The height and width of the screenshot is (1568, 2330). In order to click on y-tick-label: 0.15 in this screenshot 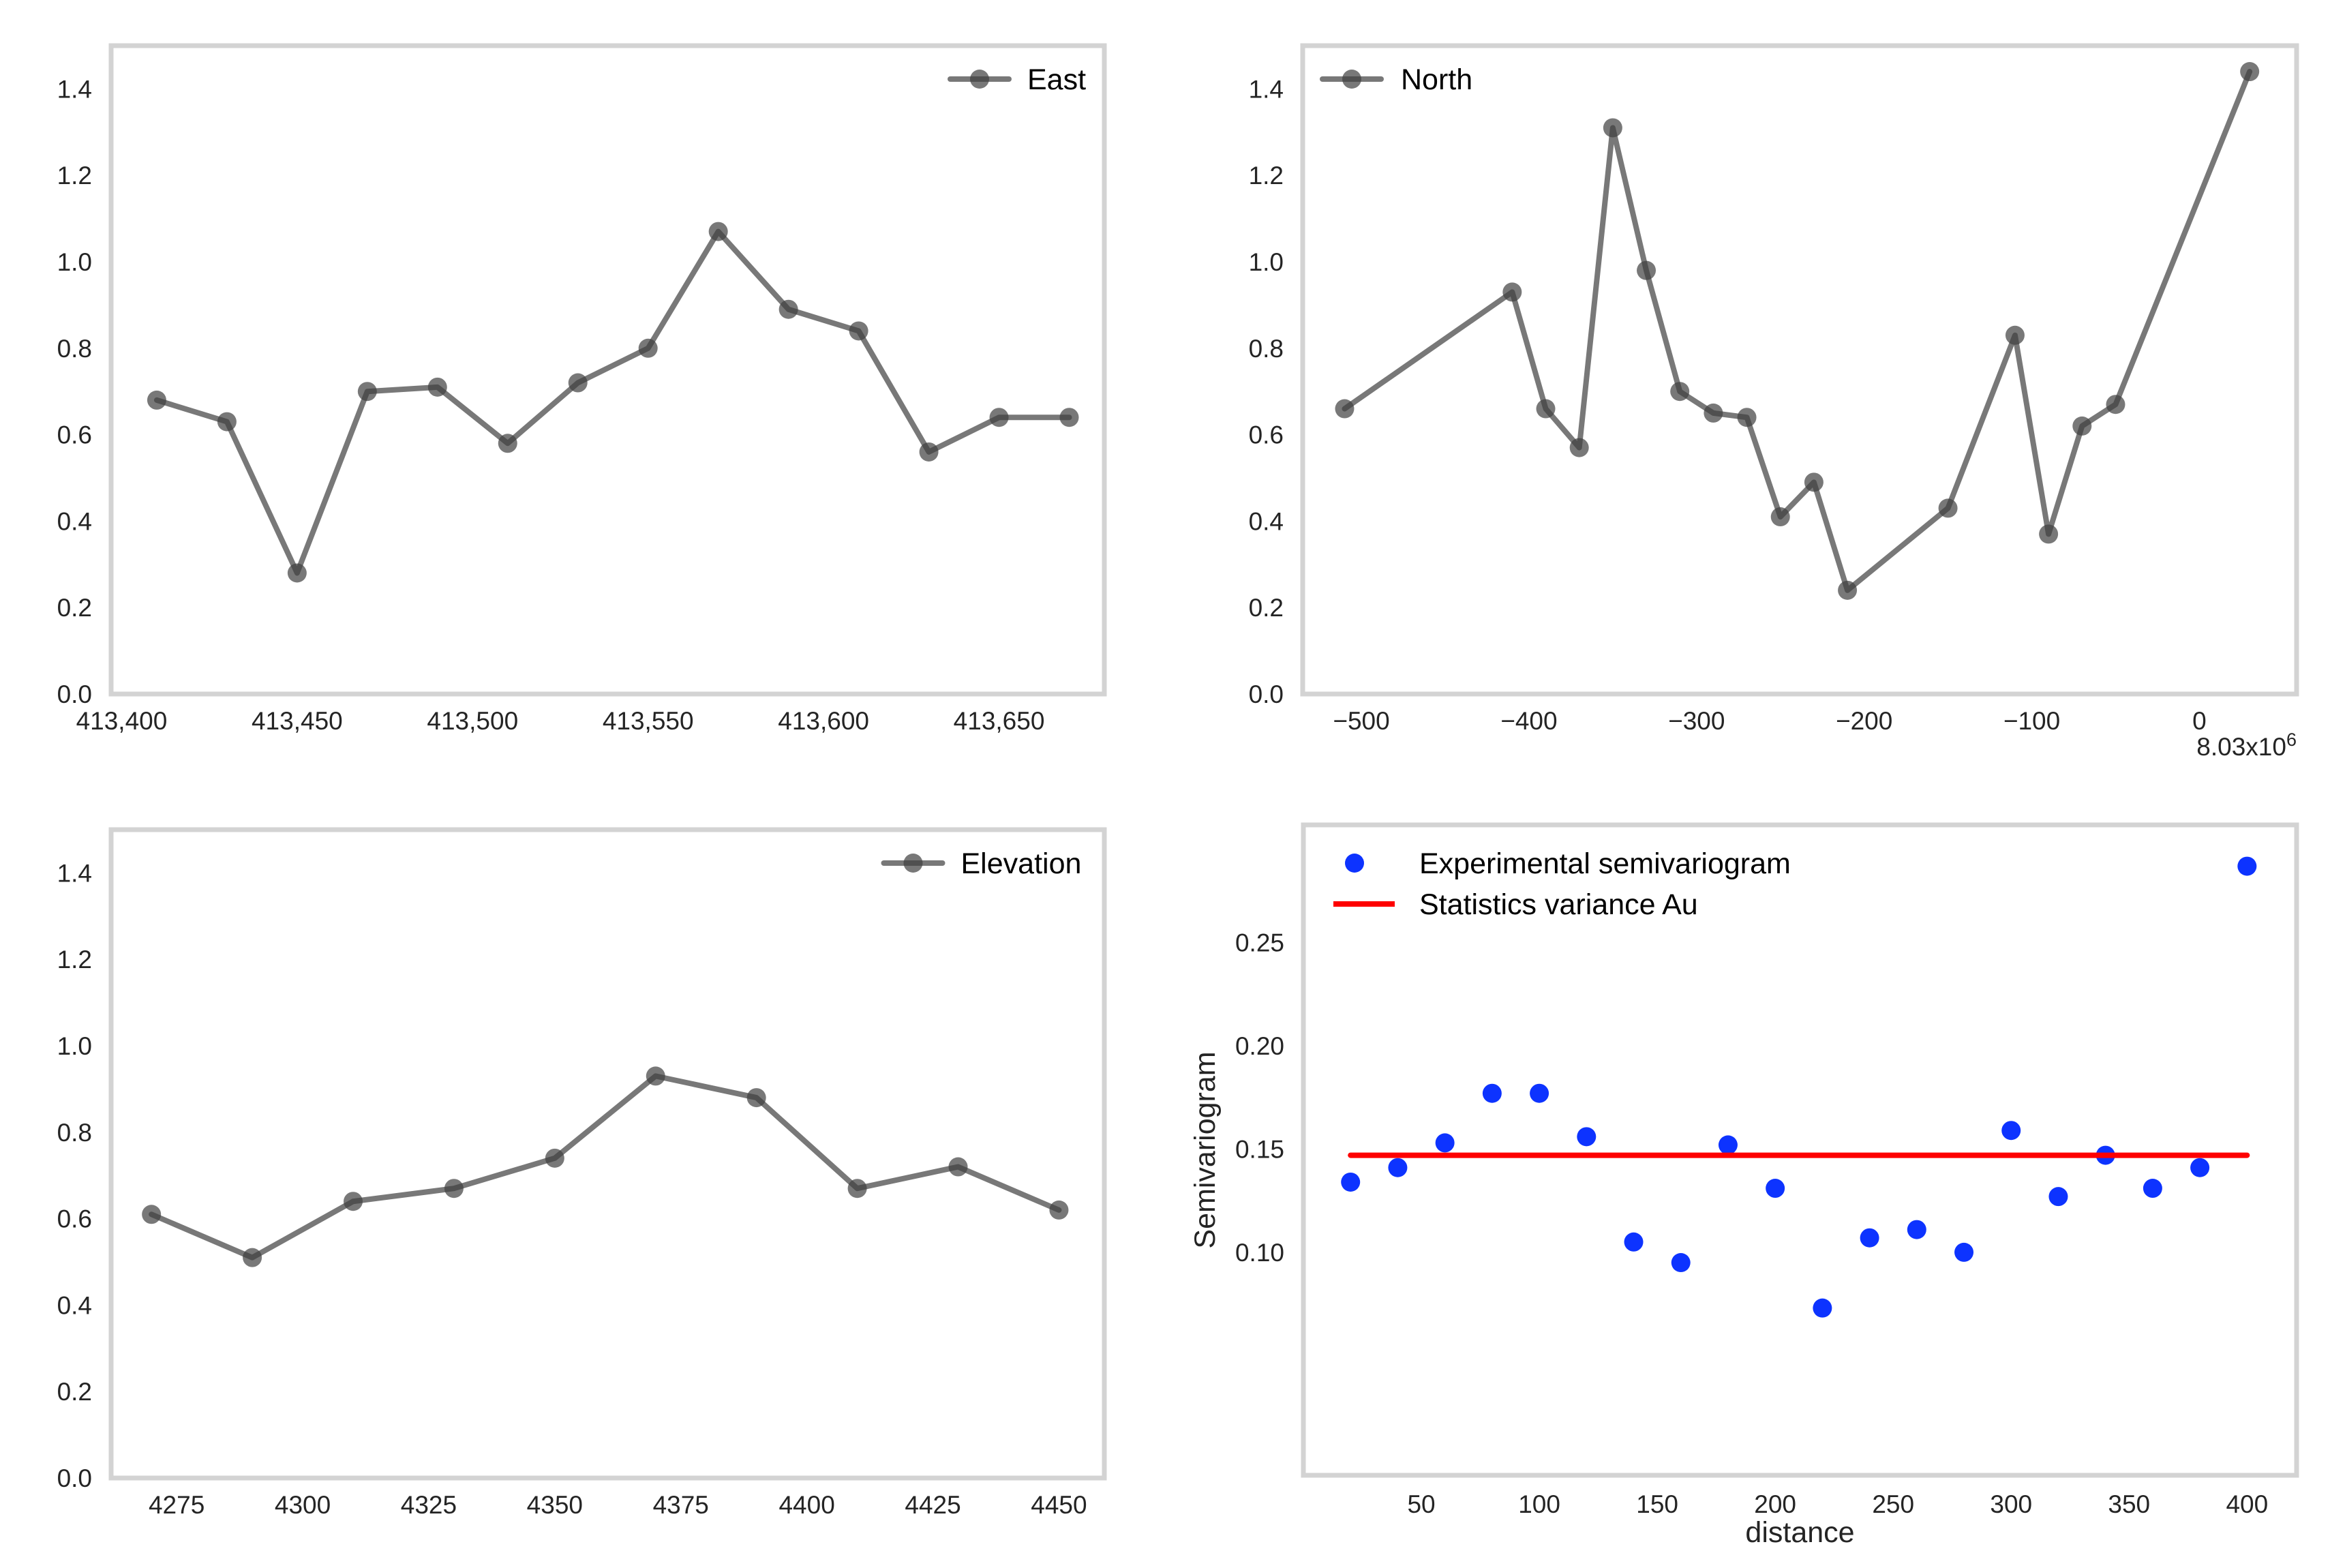, I will do `click(1259, 1149)`.